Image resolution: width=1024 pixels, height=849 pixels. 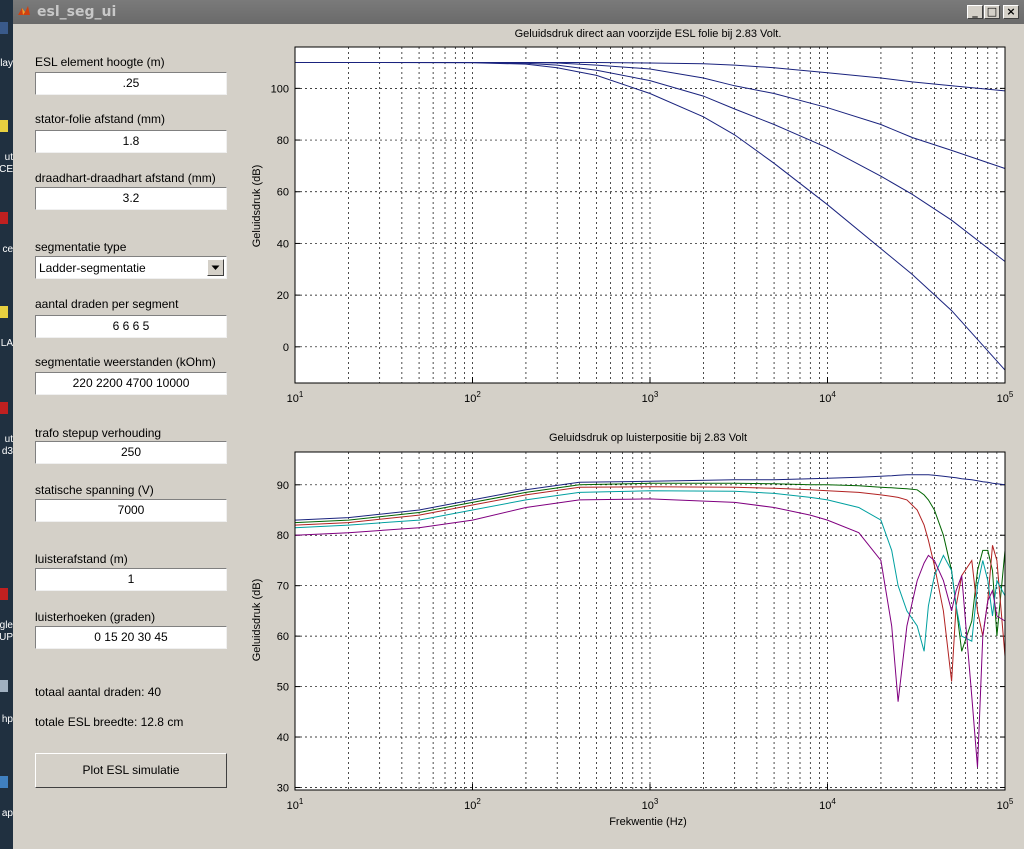 What do you see at coordinates (6, 63) in the screenshot?
I see `desktop-label: lay` at bounding box center [6, 63].